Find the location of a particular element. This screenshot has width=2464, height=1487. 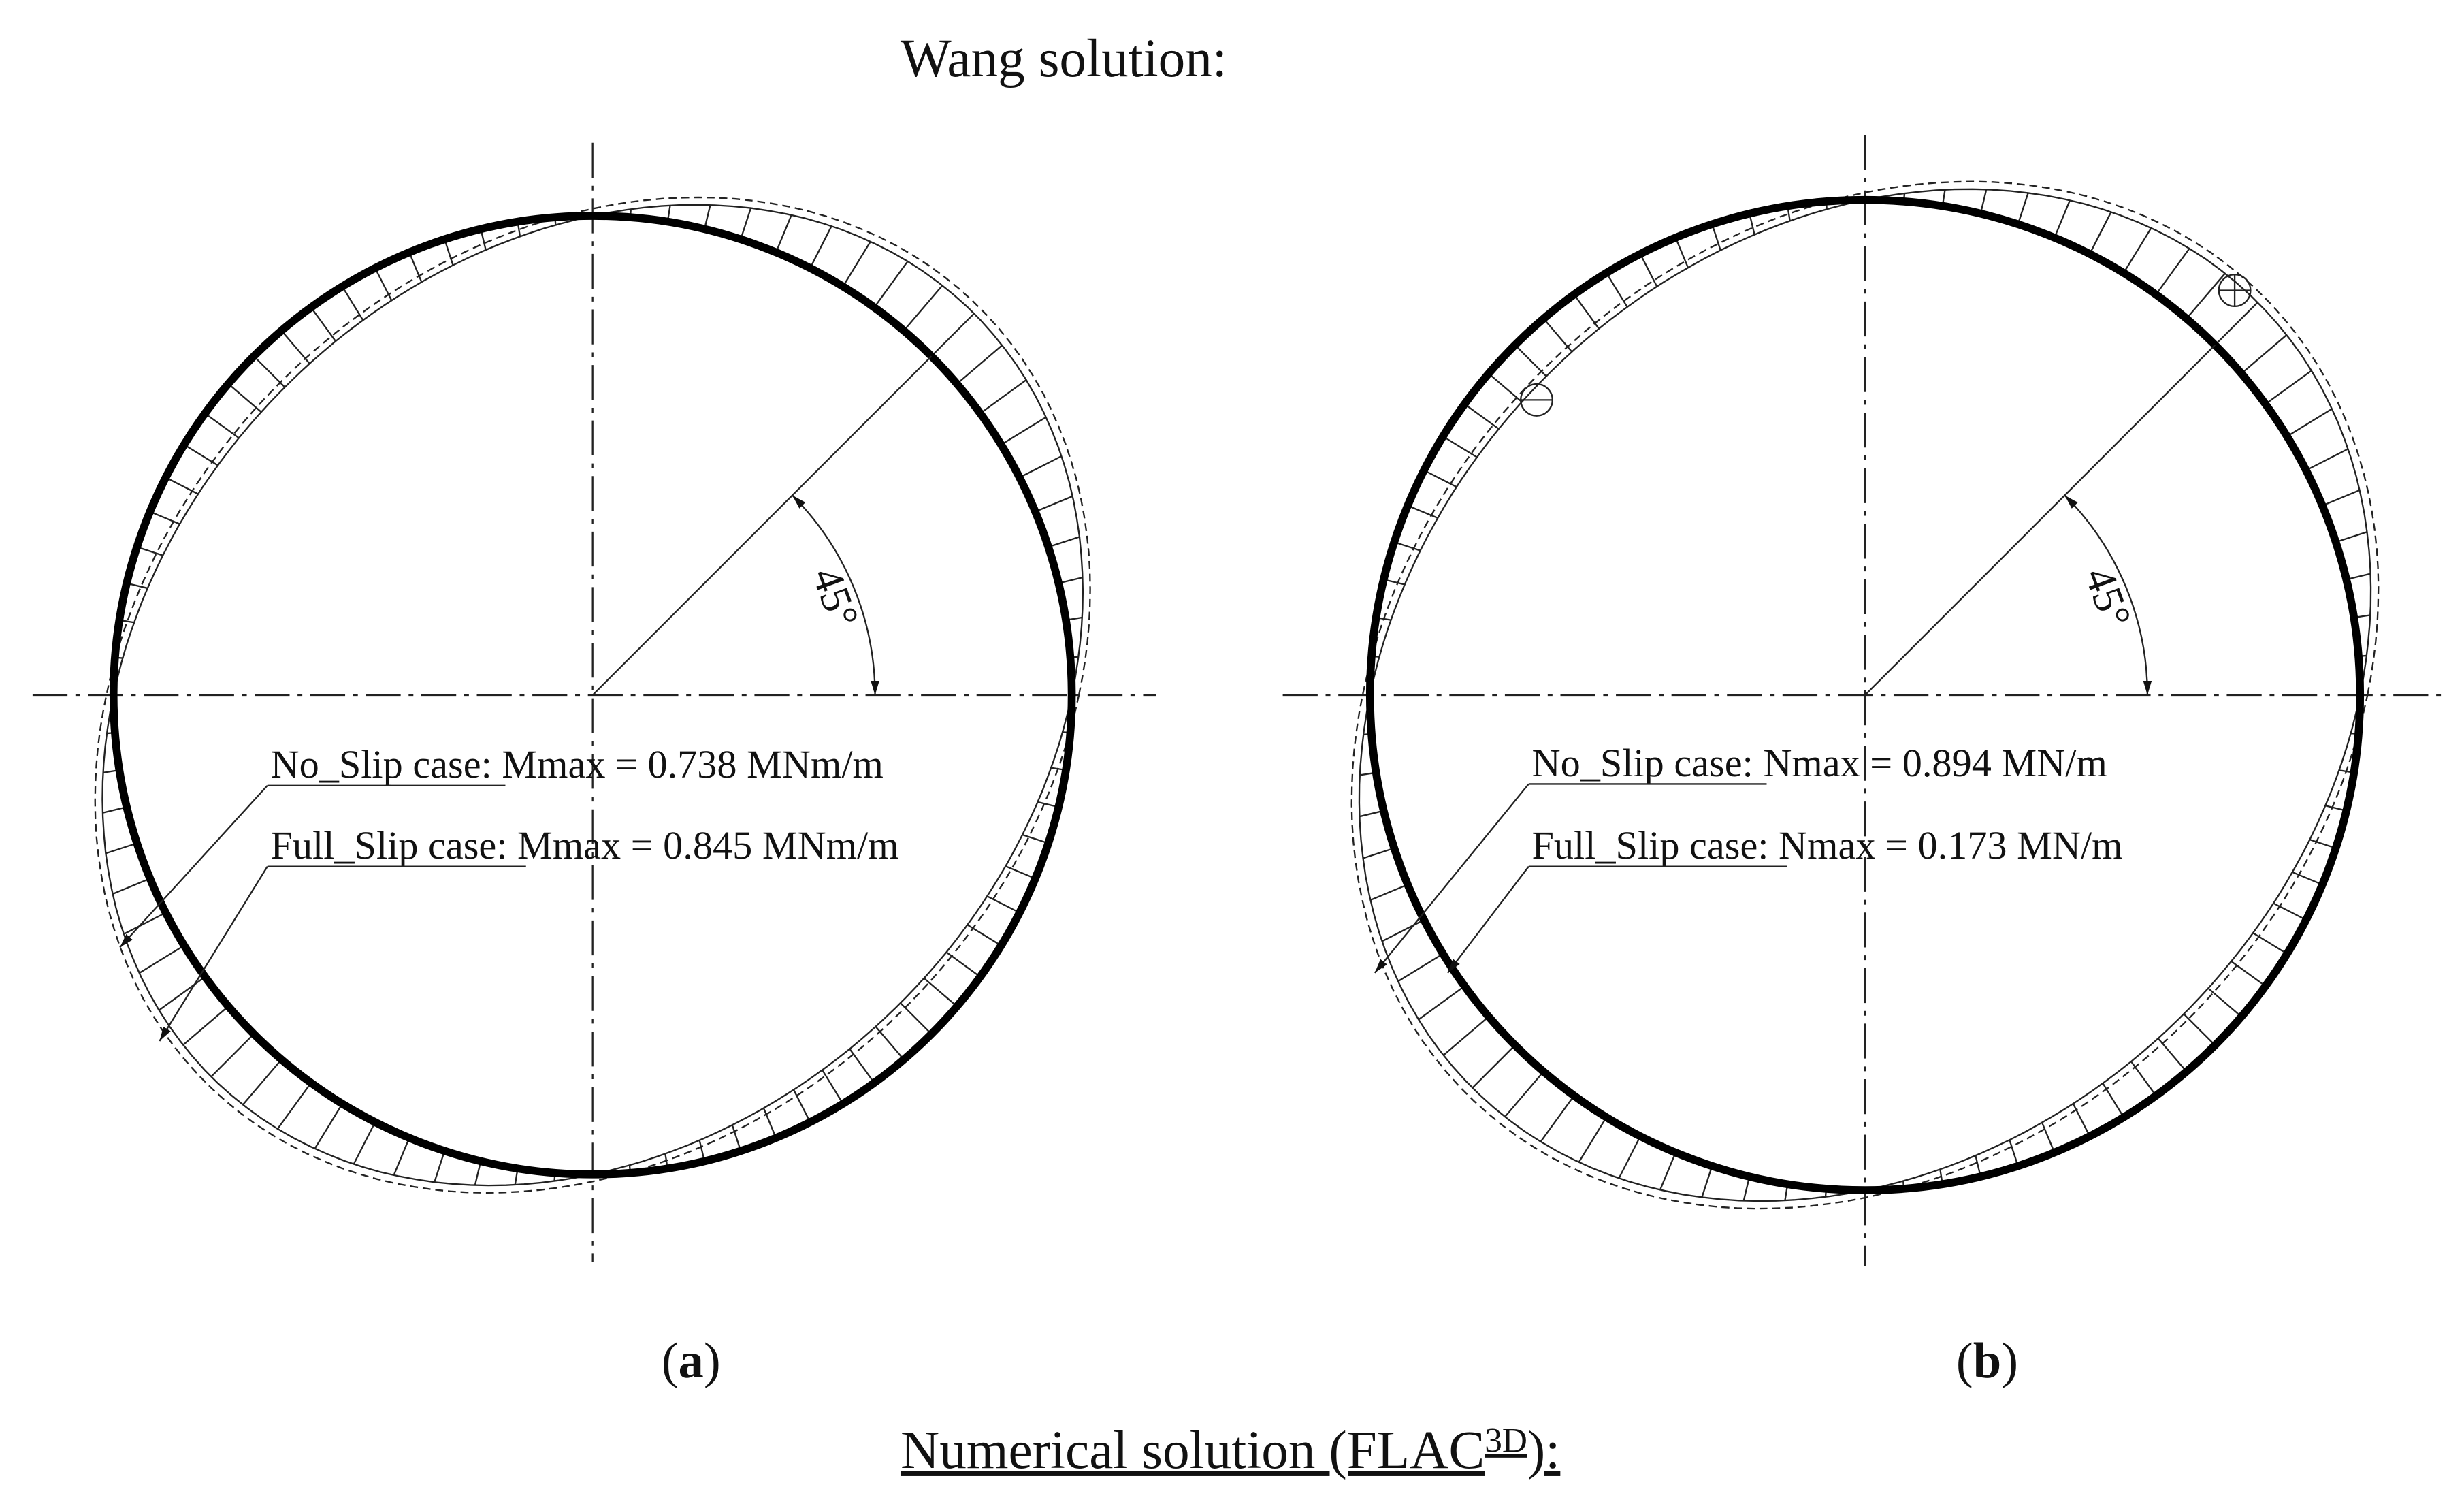

annotation: No_Slip case: Mmax = 0.738 MNm/m is located at coordinates (577, 764).